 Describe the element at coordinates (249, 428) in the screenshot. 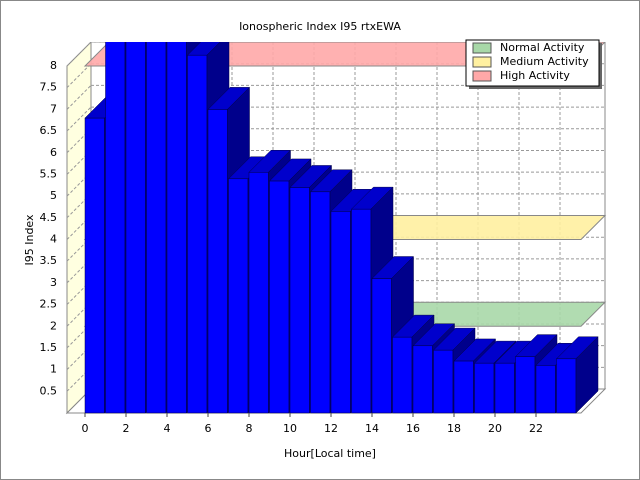

I see `x-tick-label: 8` at that location.